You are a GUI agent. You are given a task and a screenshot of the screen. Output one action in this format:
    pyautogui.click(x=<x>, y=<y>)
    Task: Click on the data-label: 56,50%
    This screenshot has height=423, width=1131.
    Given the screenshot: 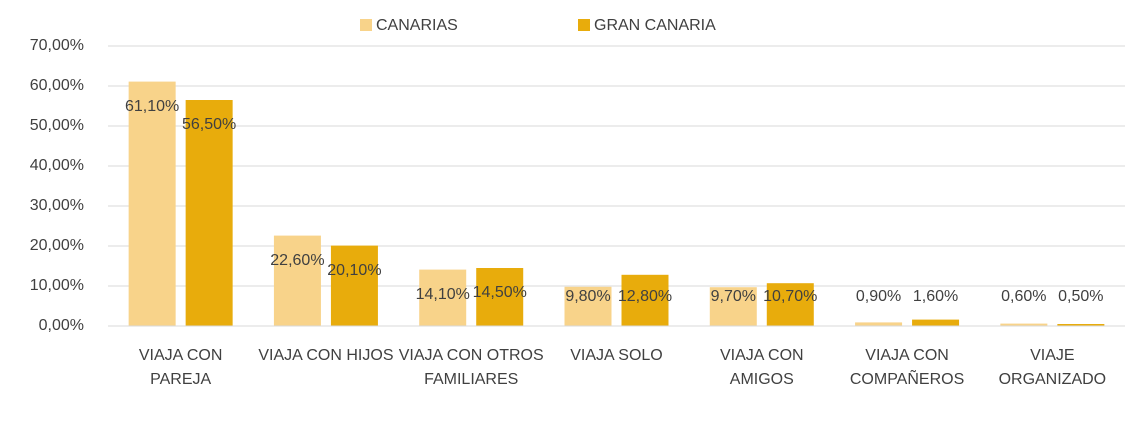 What is the action you would take?
    pyautogui.click(x=209, y=124)
    